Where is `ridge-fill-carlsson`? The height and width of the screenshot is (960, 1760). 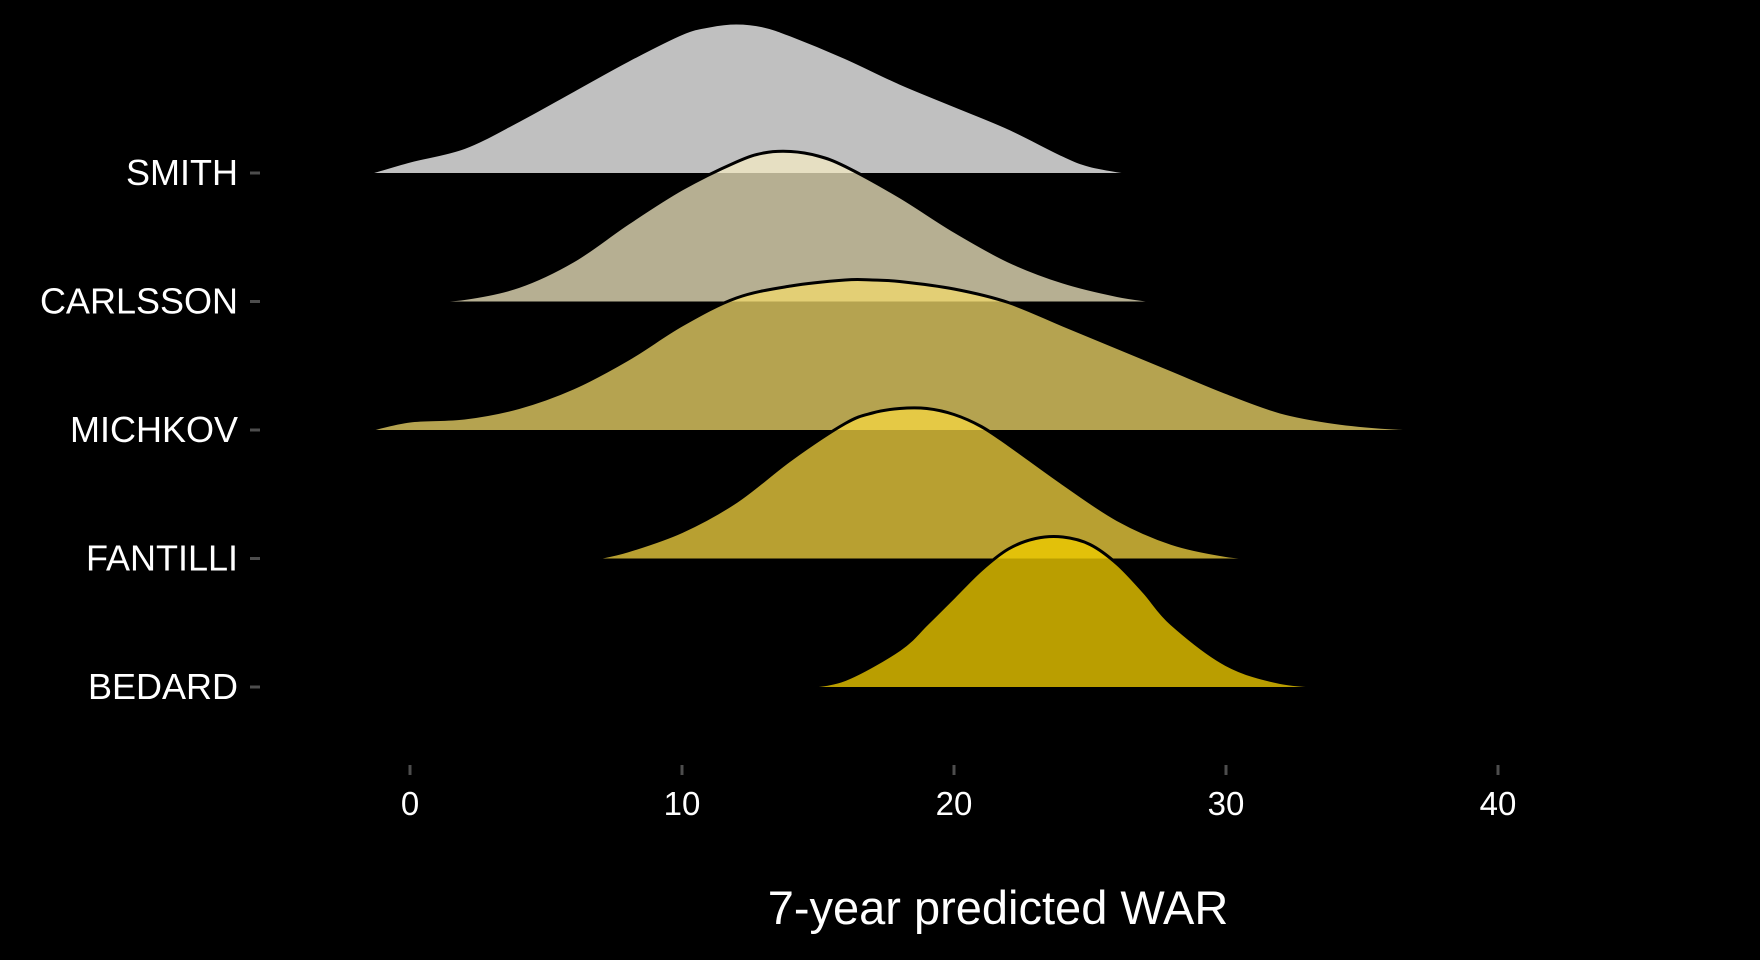 ridge-fill-carlsson is located at coordinates (786, 226).